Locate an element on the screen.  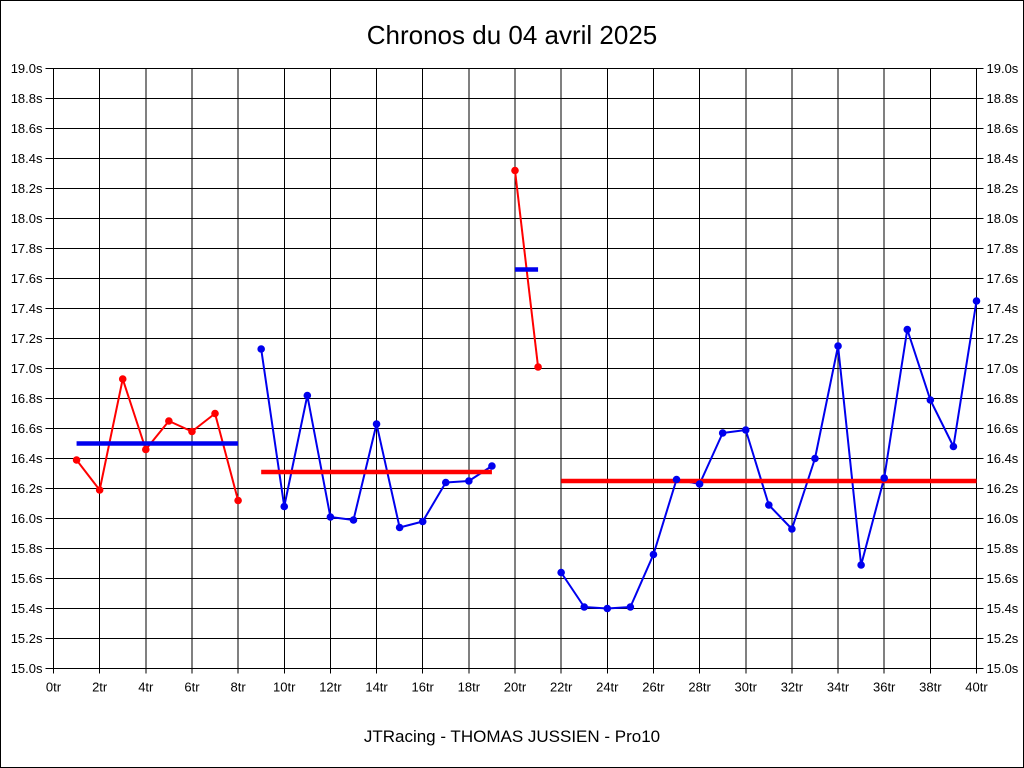
y-axis-tick-label-right: 19.0s is located at coordinates (1003, 68).